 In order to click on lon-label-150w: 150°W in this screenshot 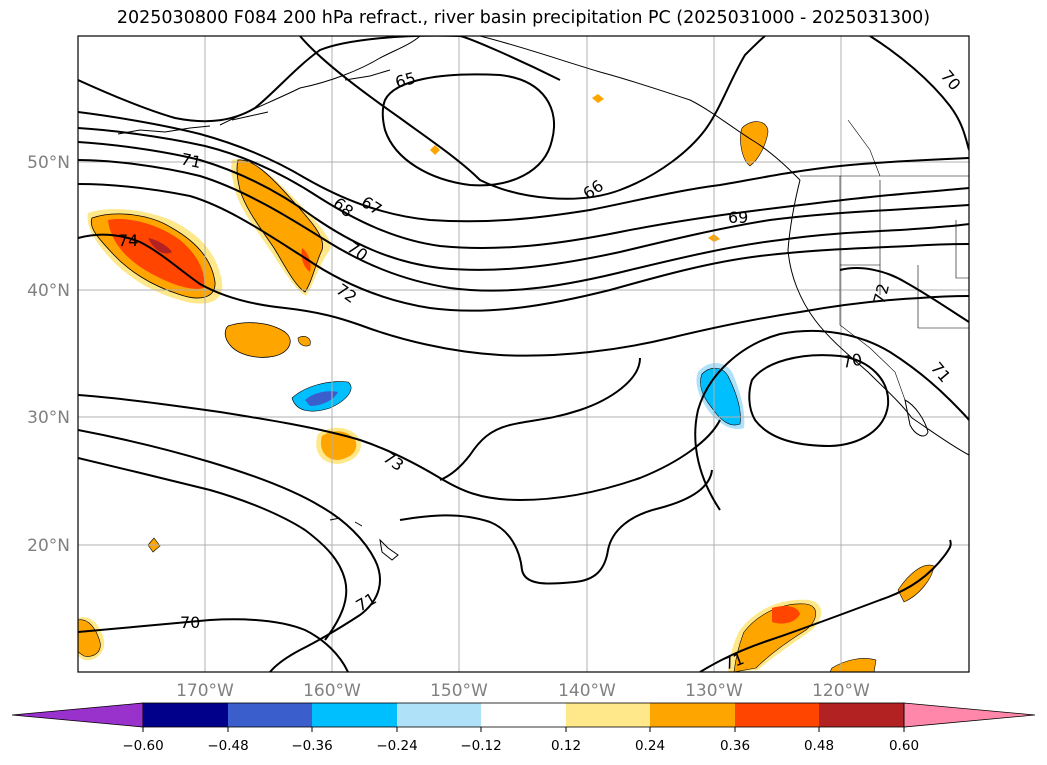, I will do `click(459, 691)`.